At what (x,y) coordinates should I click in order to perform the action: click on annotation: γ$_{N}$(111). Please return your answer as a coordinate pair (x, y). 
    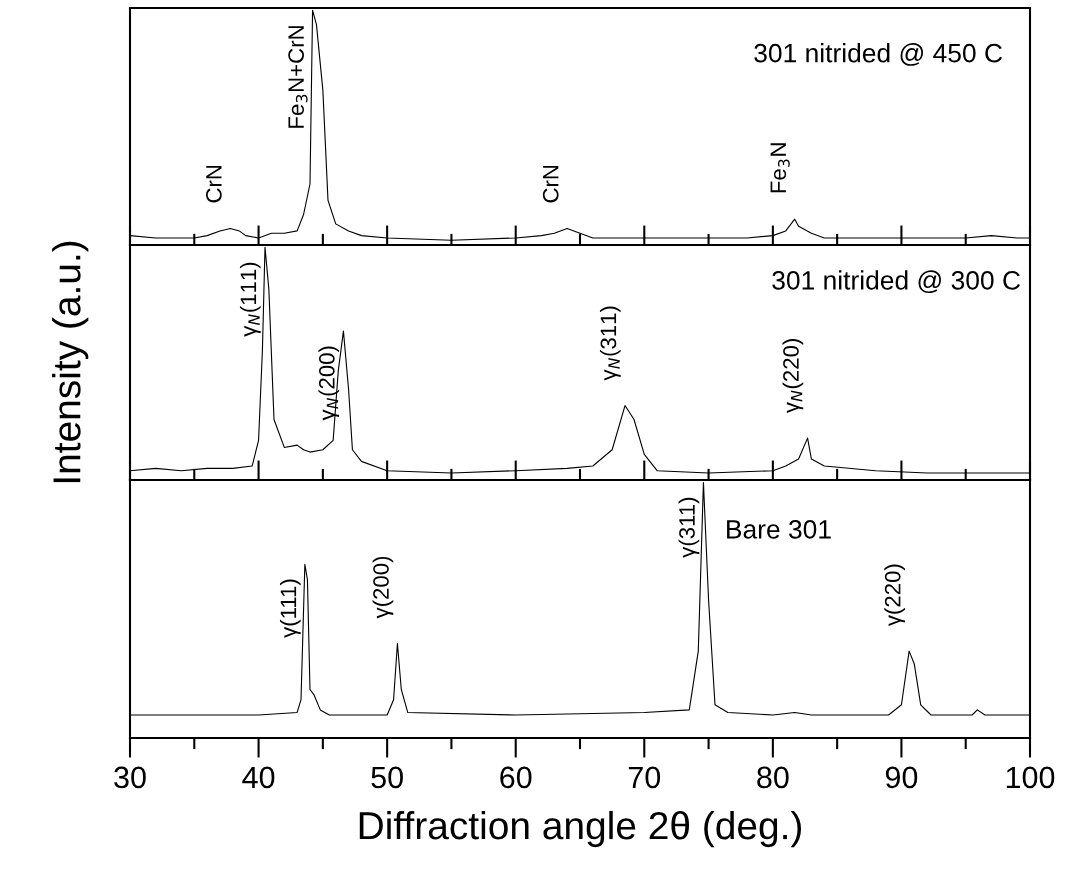
    Looking at the image, I should click on (250, 299).